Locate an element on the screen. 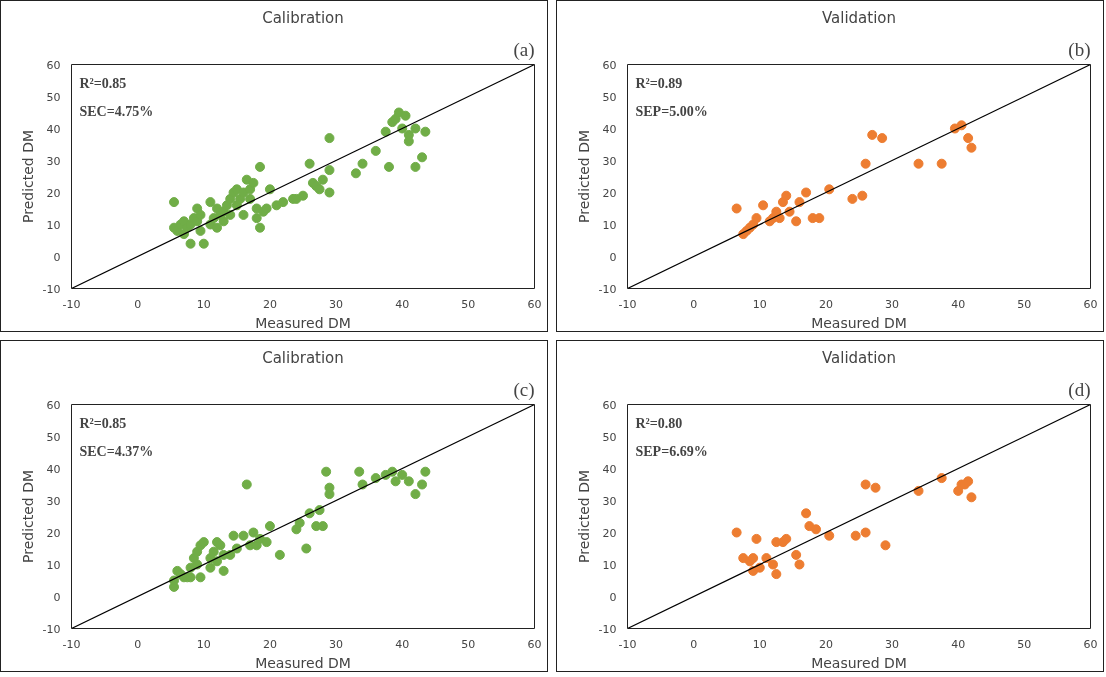 The image size is (1106, 677). text: (b) is located at coordinates (1079, 49).